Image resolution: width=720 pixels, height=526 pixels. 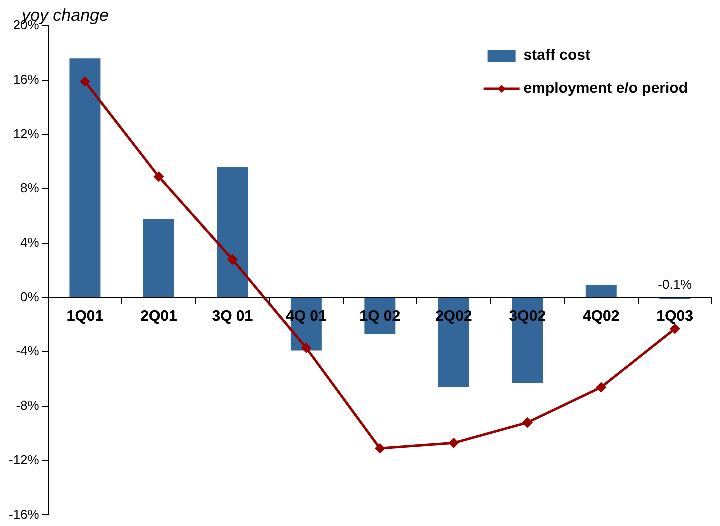 What do you see at coordinates (675, 316) in the screenshot?
I see `x-tick-label: 1Q03` at bounding box center [675, 316].